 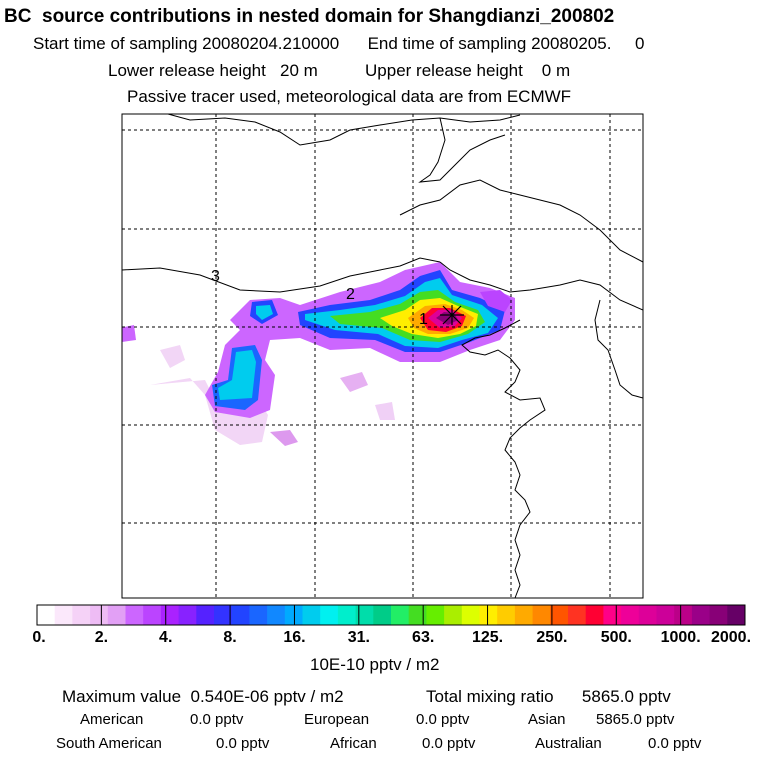 What do you see at coordinates (109, 743) in the screenshot?
I see `region-south-american-name: South American` at bounding box center [109, 743].